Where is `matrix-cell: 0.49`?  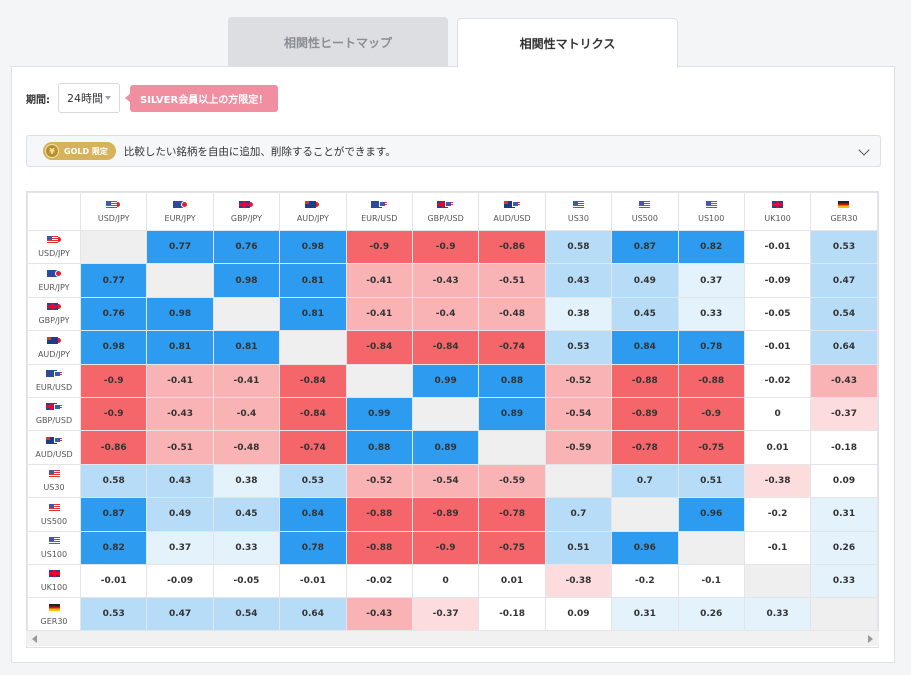 matrix-cell: 0.49 is located at coordinates (180, 514).